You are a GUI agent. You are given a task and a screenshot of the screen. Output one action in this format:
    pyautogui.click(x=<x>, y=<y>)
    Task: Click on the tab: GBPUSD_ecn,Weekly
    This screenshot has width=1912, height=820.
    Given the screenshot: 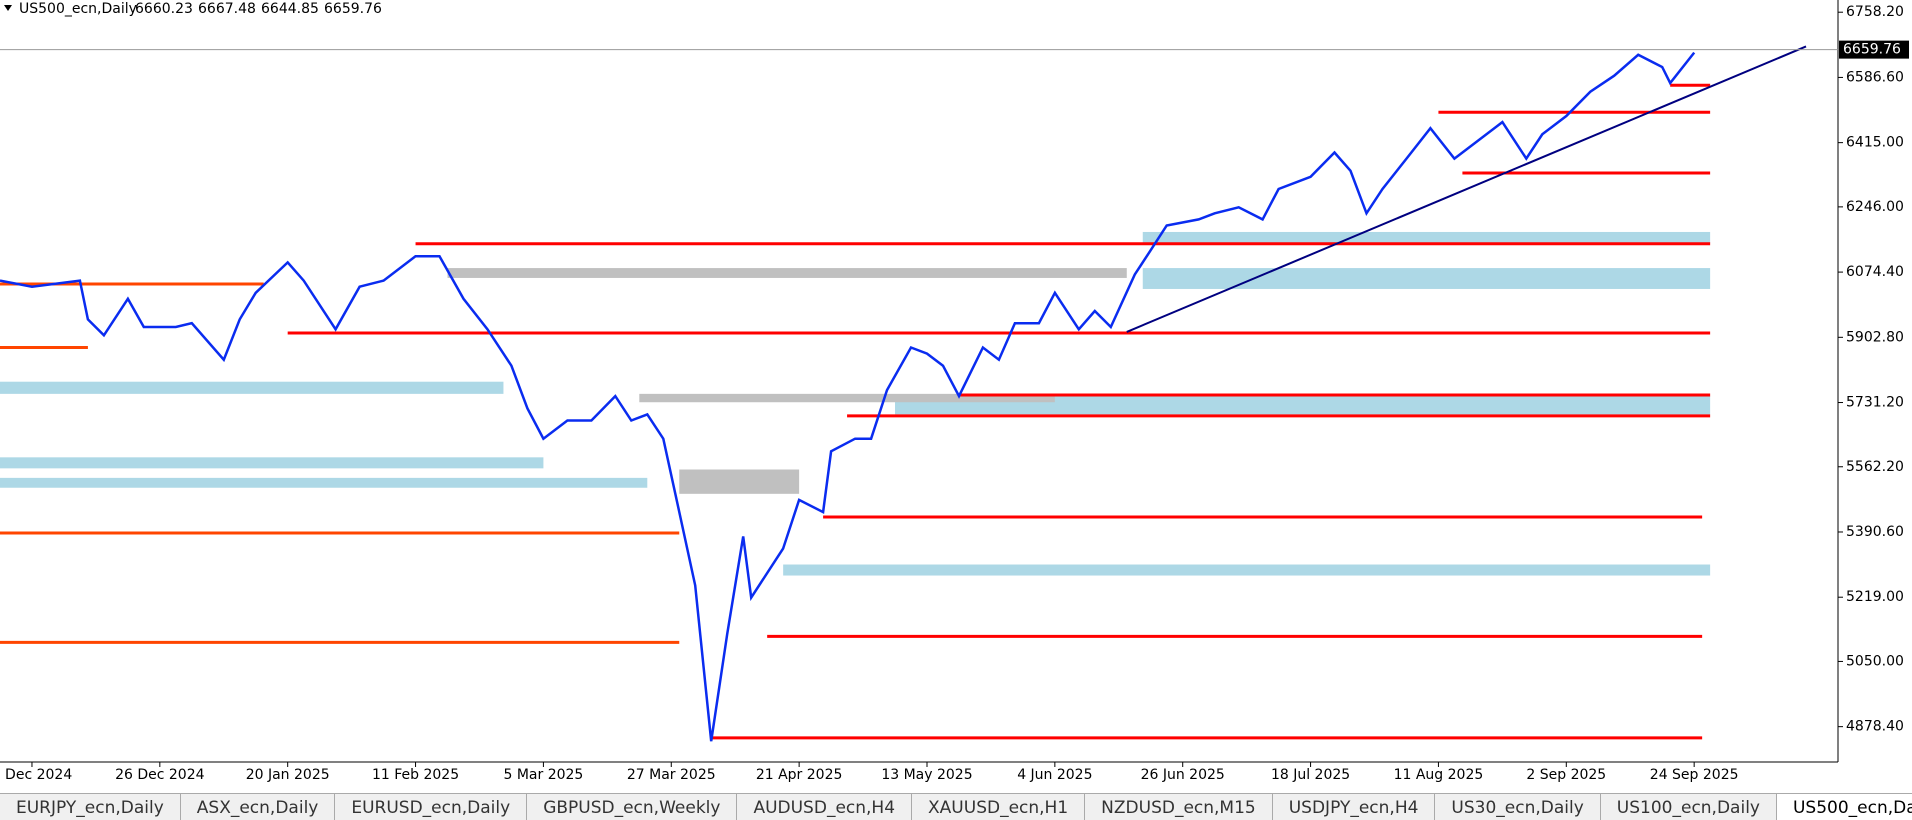 What is the action you would take?
    pyautogui.click(x=632, y=807)
    